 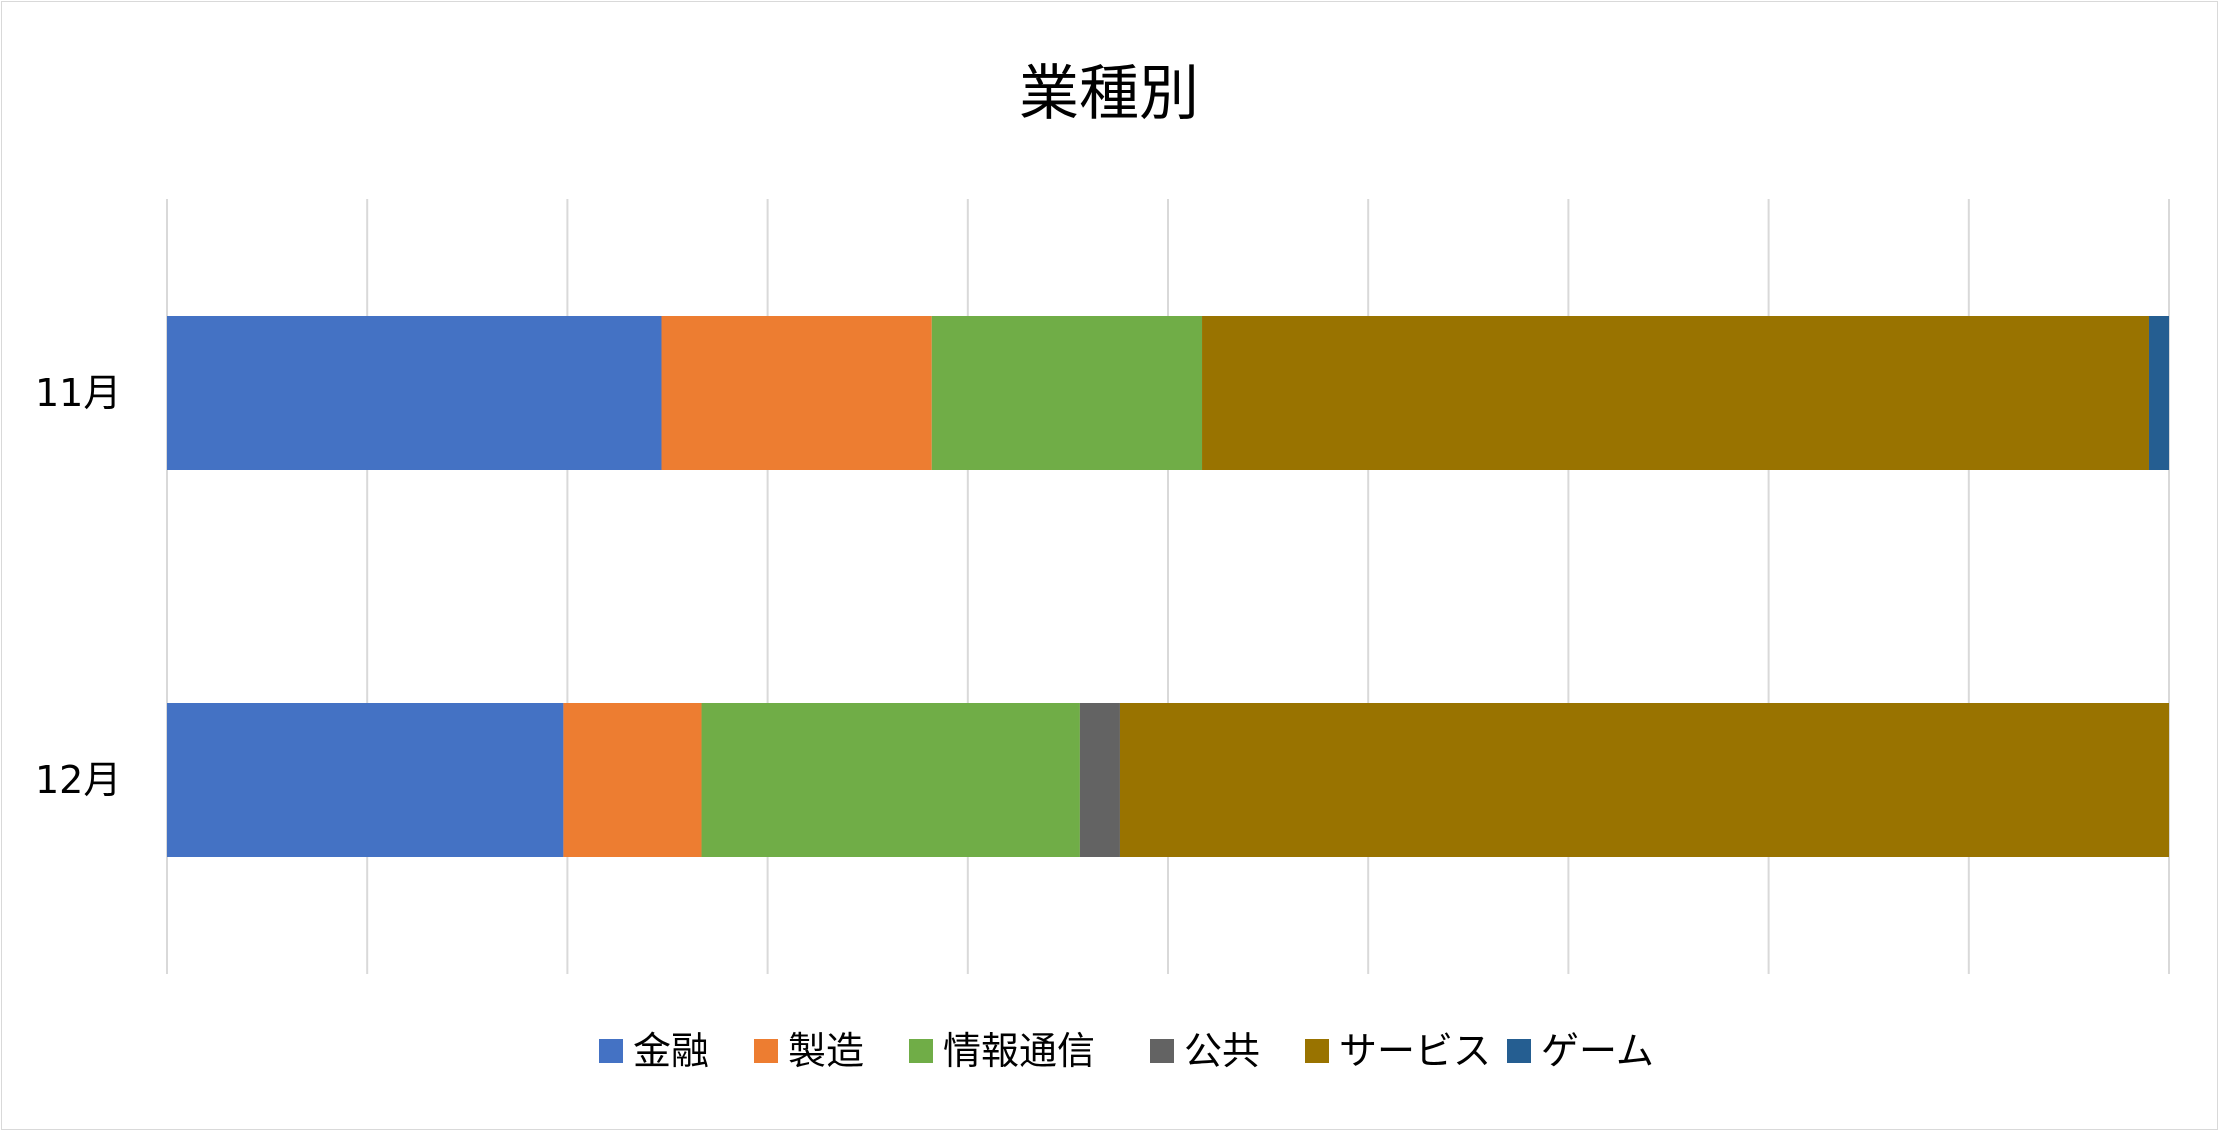 I want to click on category-label-11: 11月, so click(x=78, y=393).